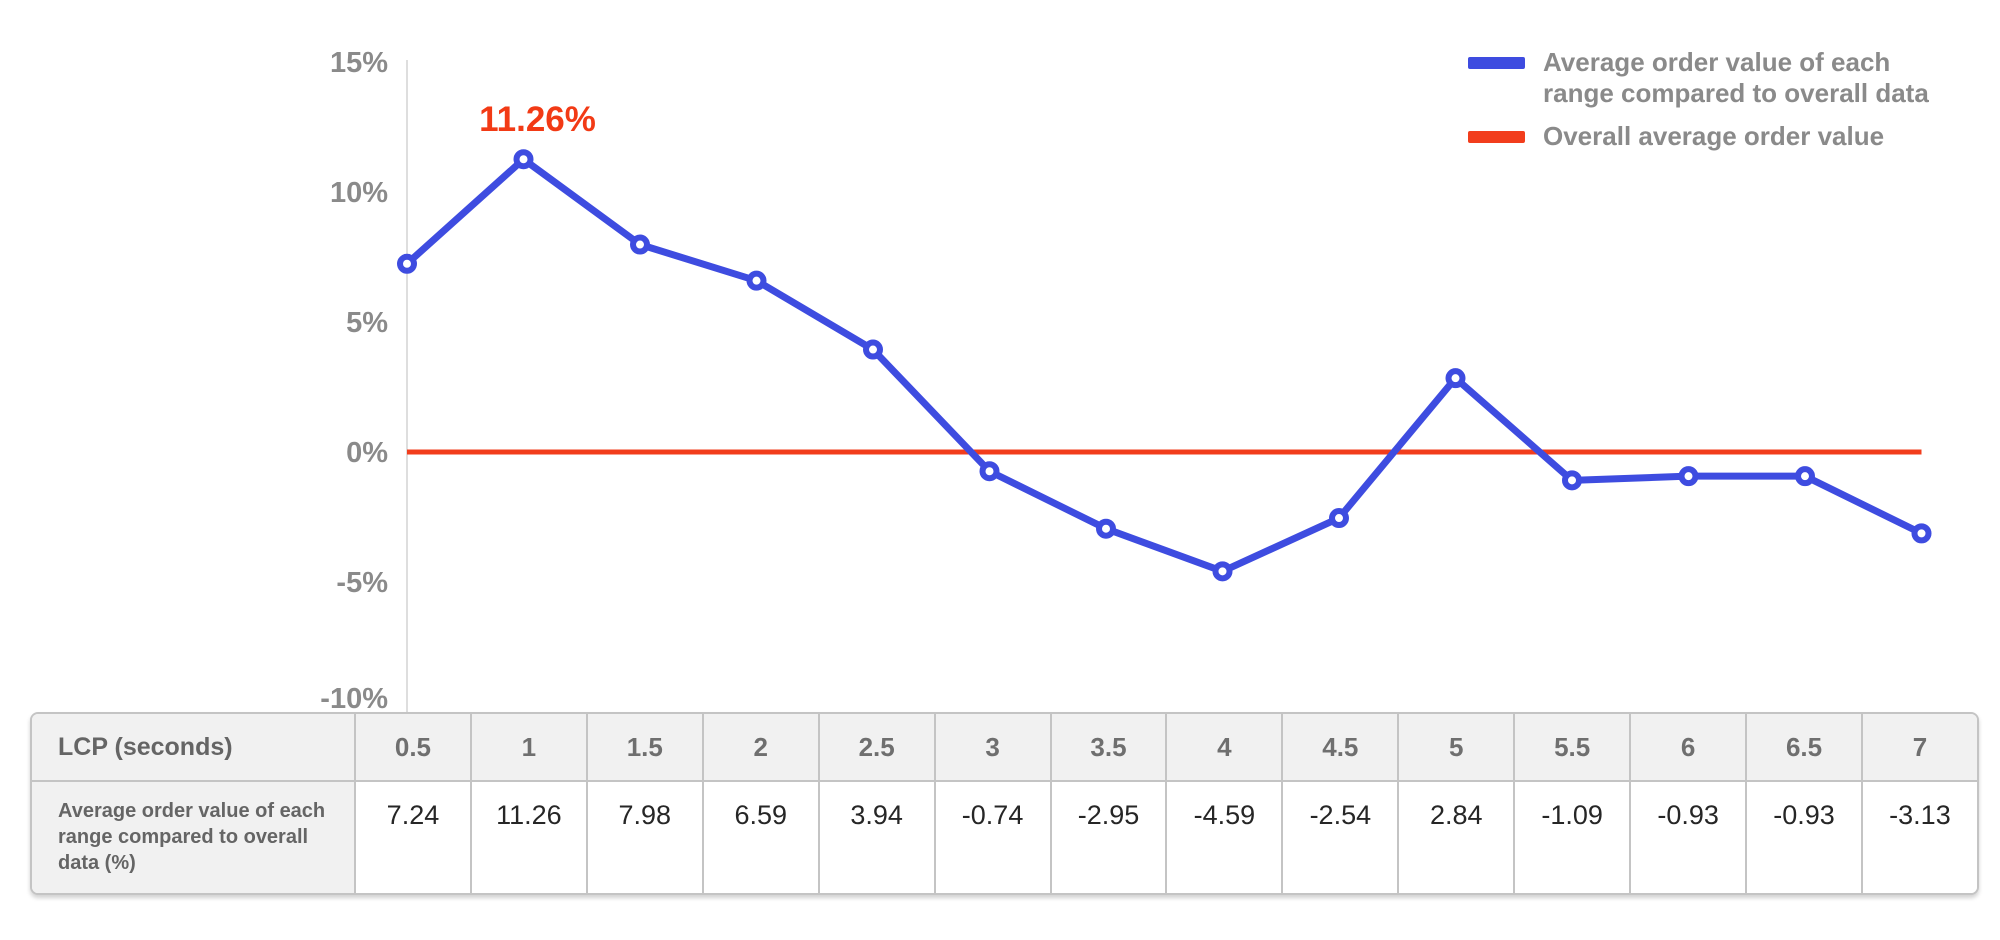 This screenshot has width=2000, height=940. Describe the element at coordinates (1714, 136) in the screenshot. I see `legend-label-overall: Overall average order value` at that location.